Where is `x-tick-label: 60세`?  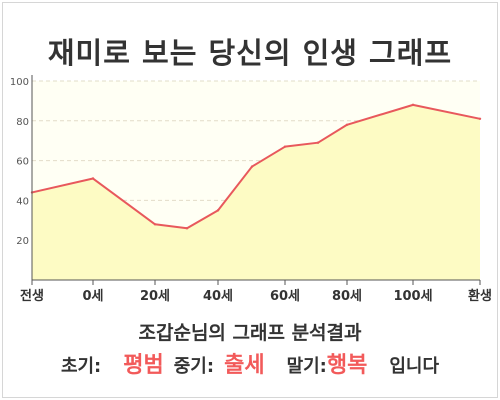
x-tick-label: 60세 is located at coordinates (285, 296).